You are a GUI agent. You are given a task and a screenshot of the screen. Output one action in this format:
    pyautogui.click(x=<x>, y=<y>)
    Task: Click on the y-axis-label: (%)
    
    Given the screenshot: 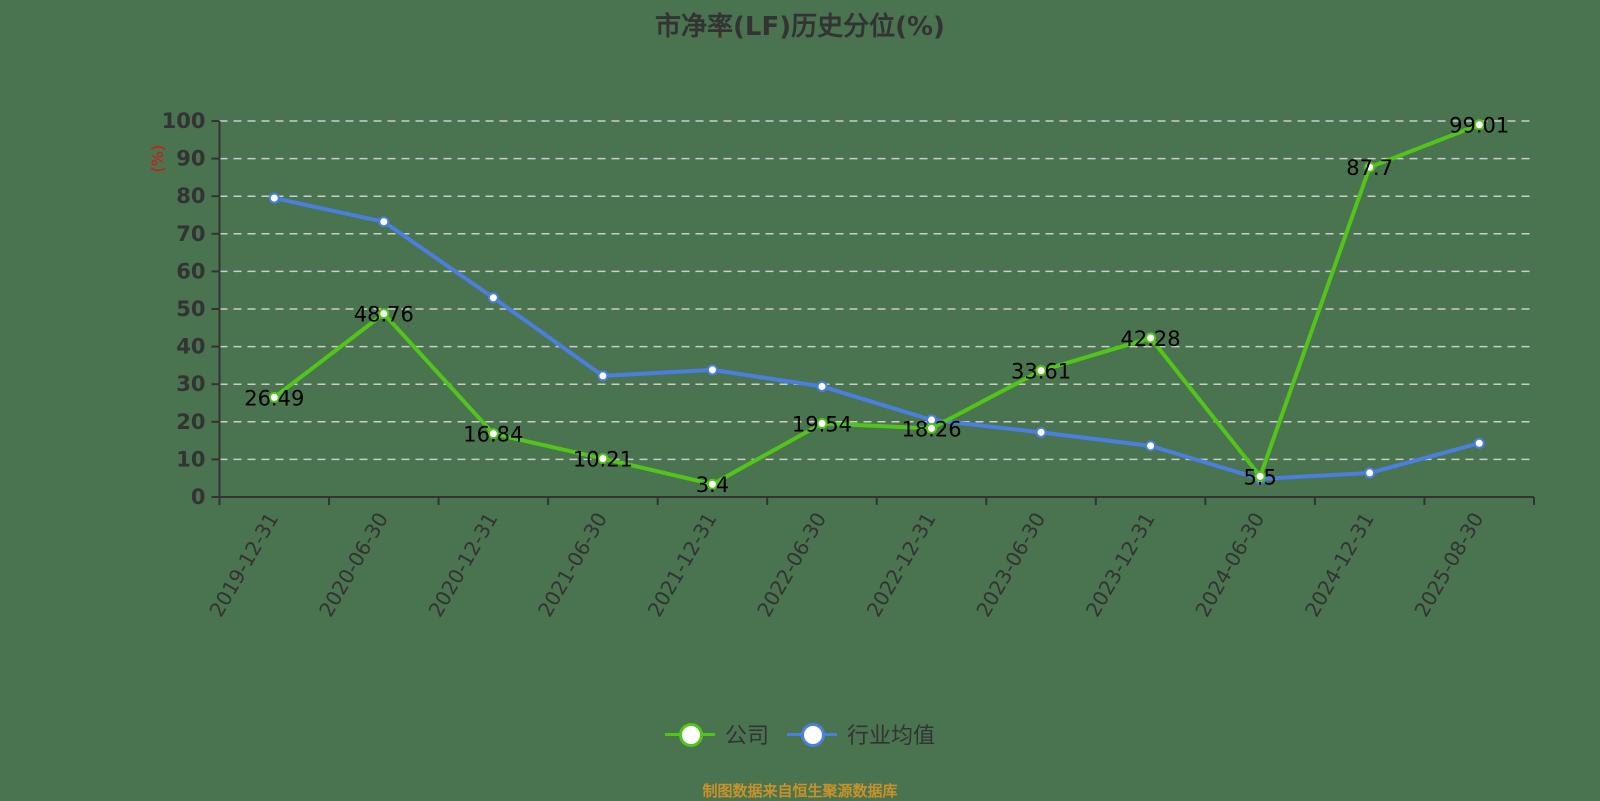 What is the action you would take?
    pyautogui.click(x=157, y=159)
    